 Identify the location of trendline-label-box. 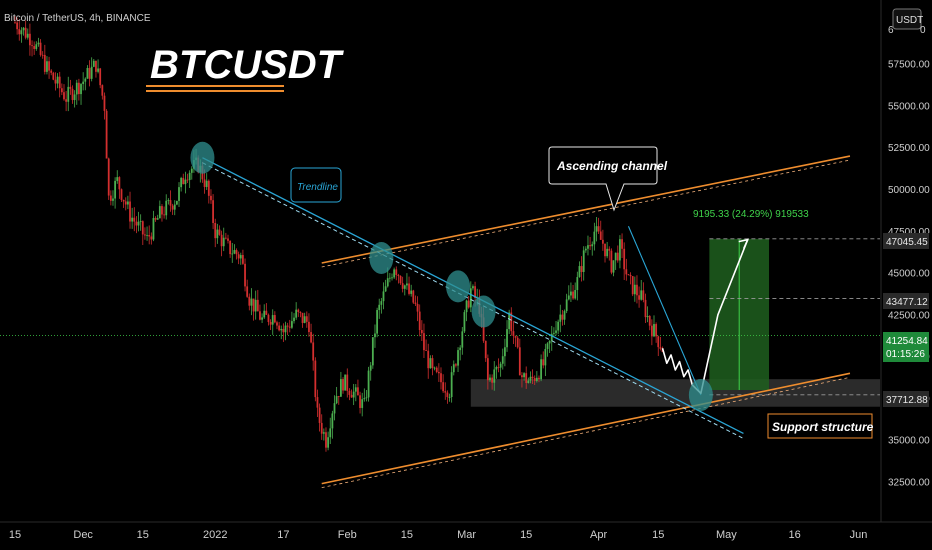
(316, 185).